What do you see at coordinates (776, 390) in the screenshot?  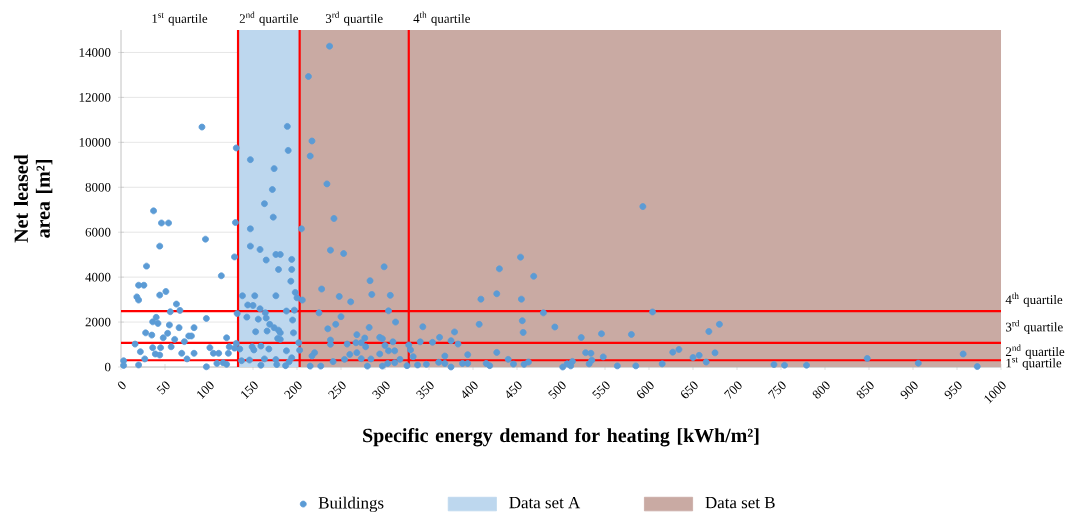 I see `x-tick-label: 750` at bounding box center [776, 390].